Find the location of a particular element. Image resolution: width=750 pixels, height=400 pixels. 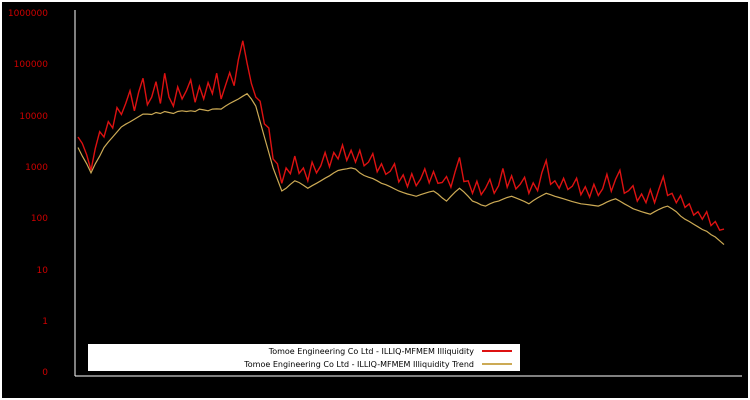

y-axis-tick-label: 100000 is located at coordinates (30, 65).